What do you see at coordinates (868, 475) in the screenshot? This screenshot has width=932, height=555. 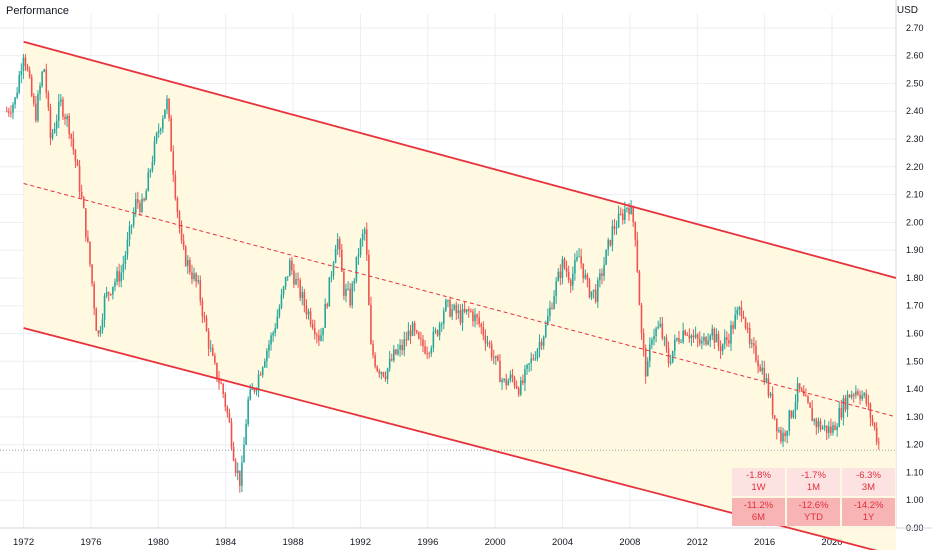 I see `performance-value: -6.3%` at bounding box center [868, 475].